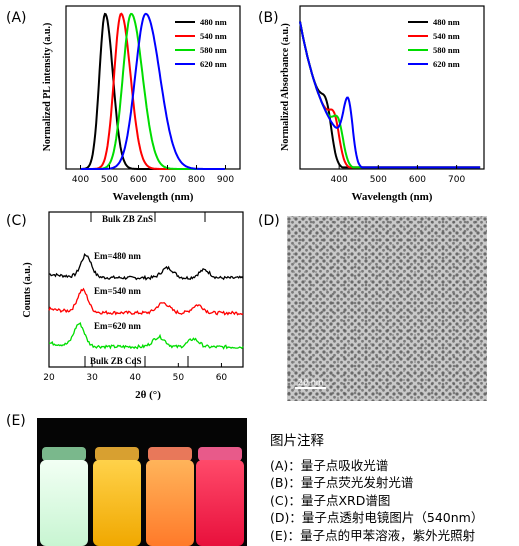 The image size is (519, 546). I want to click on x-tick-label: 50, so click(179, 378).